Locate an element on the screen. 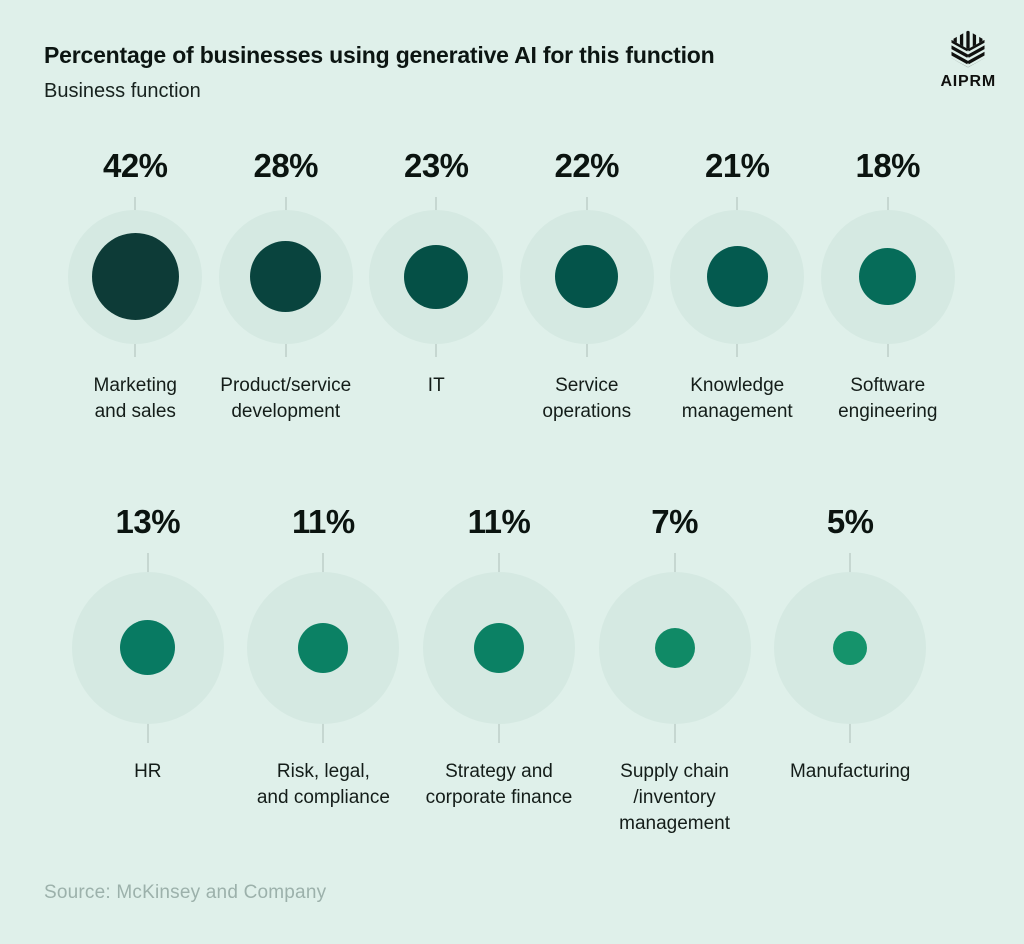  bubble-column-software-engineering: 18% Software engineering is located at coordinates (888, 286).